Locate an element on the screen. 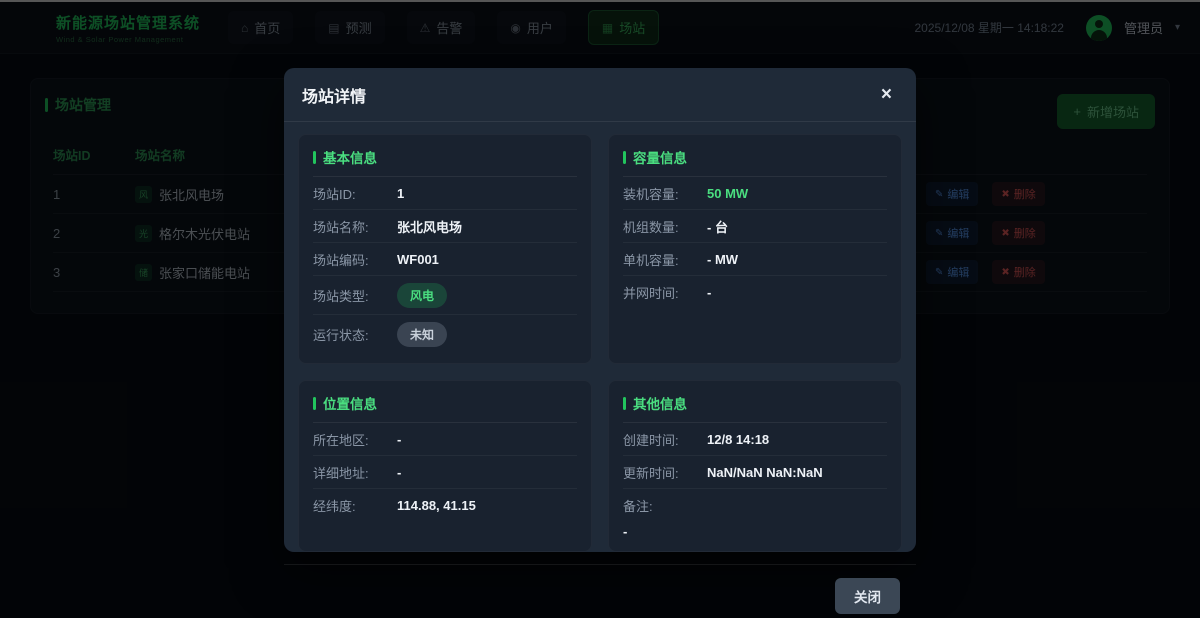  field-value: - MW is located at coordinates (723, 259).